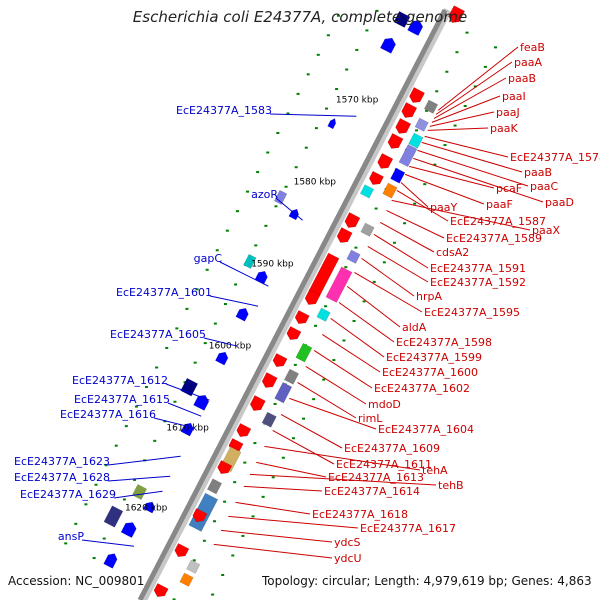  I want to click on left-gene-label: azoR, so click(264, 194).